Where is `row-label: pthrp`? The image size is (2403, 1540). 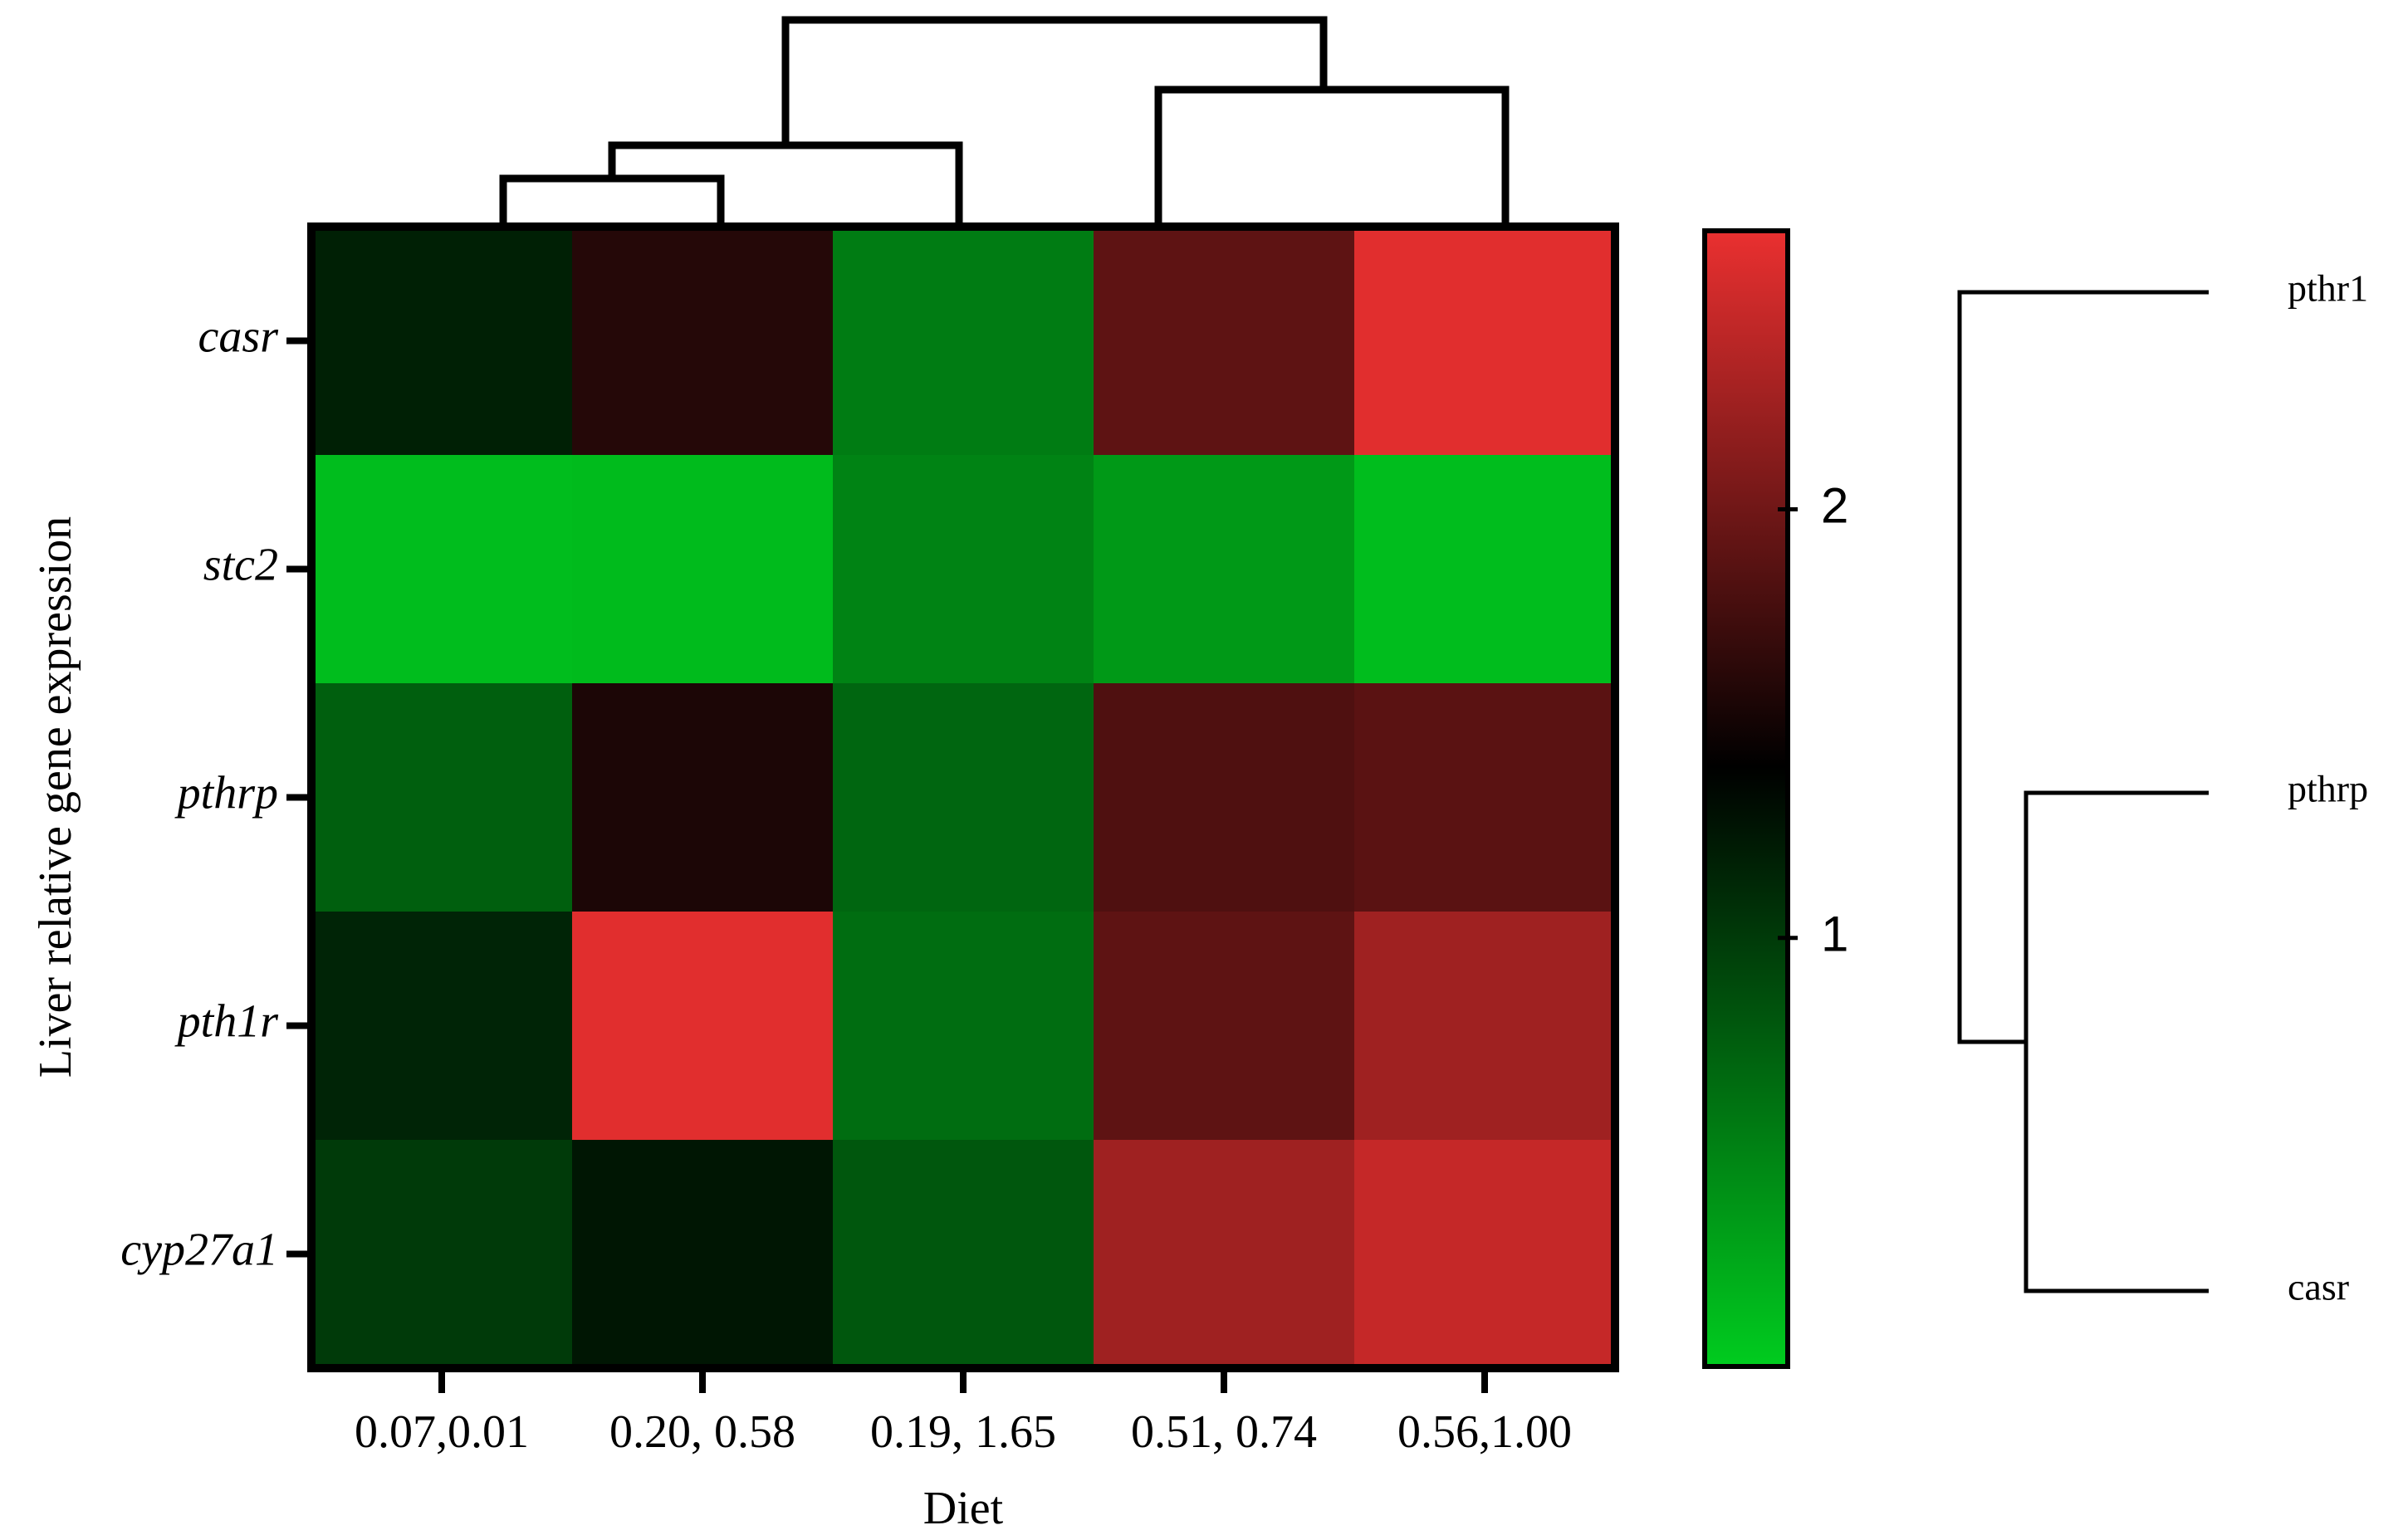 row-label: pthrp is located at coordinates (226, 793).